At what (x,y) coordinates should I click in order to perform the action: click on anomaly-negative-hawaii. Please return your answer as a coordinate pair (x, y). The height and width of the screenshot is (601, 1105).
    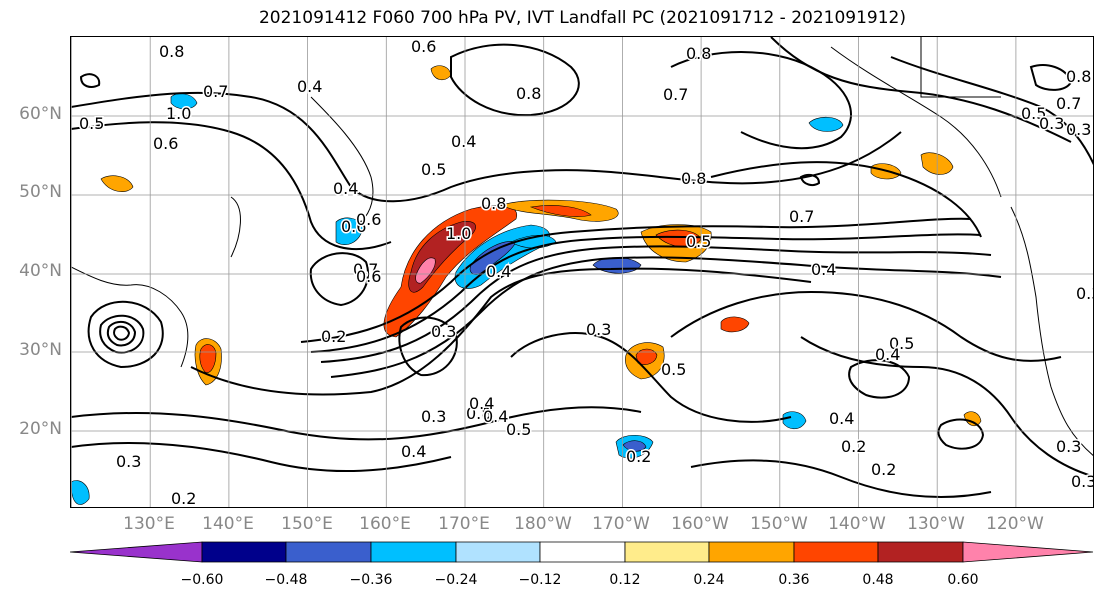
    Looking at the image, I should click on (794, 420).